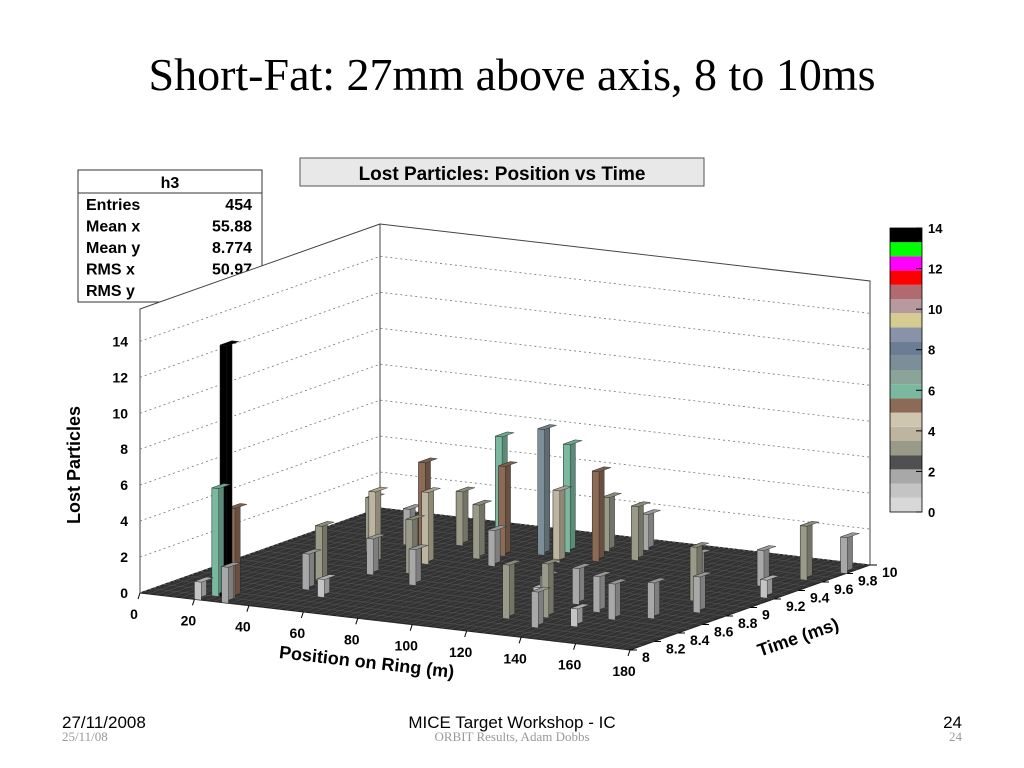 This screenshot has width=1024, height=768. What do you see at coordinates (170, 183) in the screenshot?
I see `stats-title: h3` at bounding box center [170, 183].